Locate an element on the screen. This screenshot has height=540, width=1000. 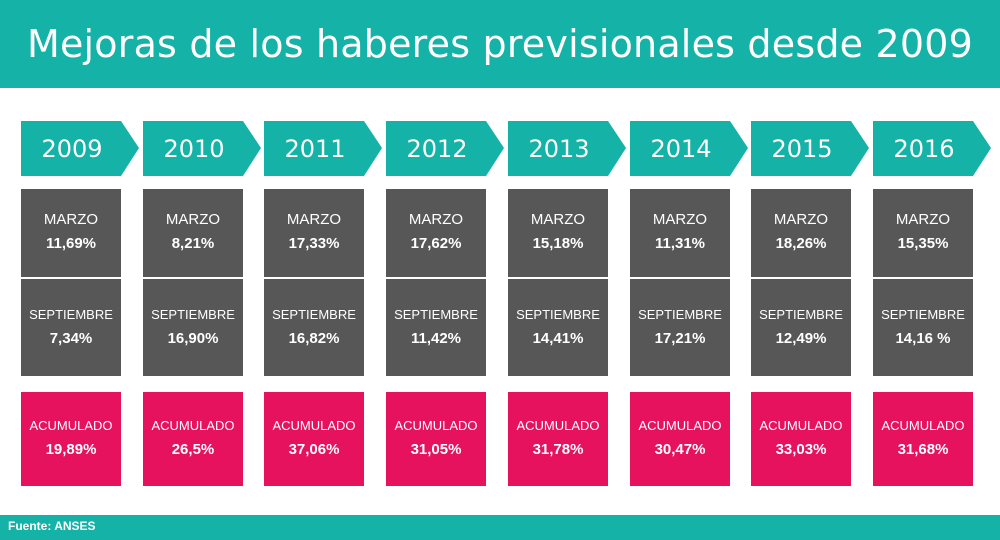
year-label: 2012 is located at coordinates (437, 148).